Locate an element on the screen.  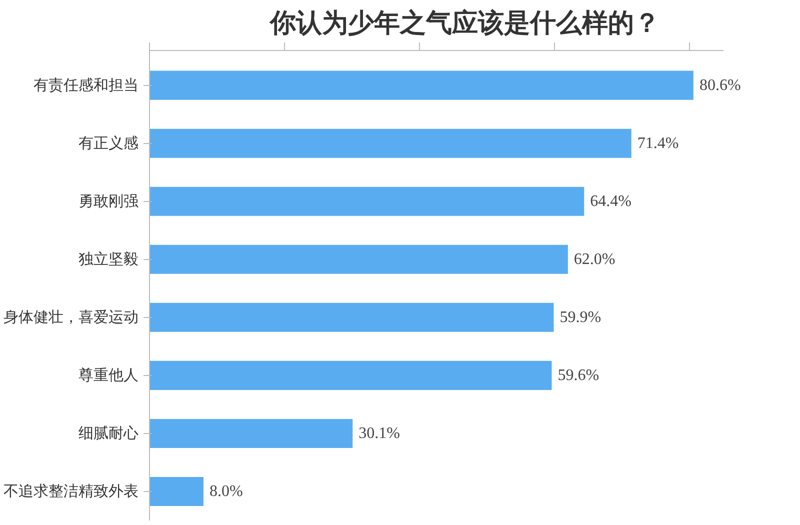
y-tick-label: 尊重他人 is located at coordinates (108, 375).